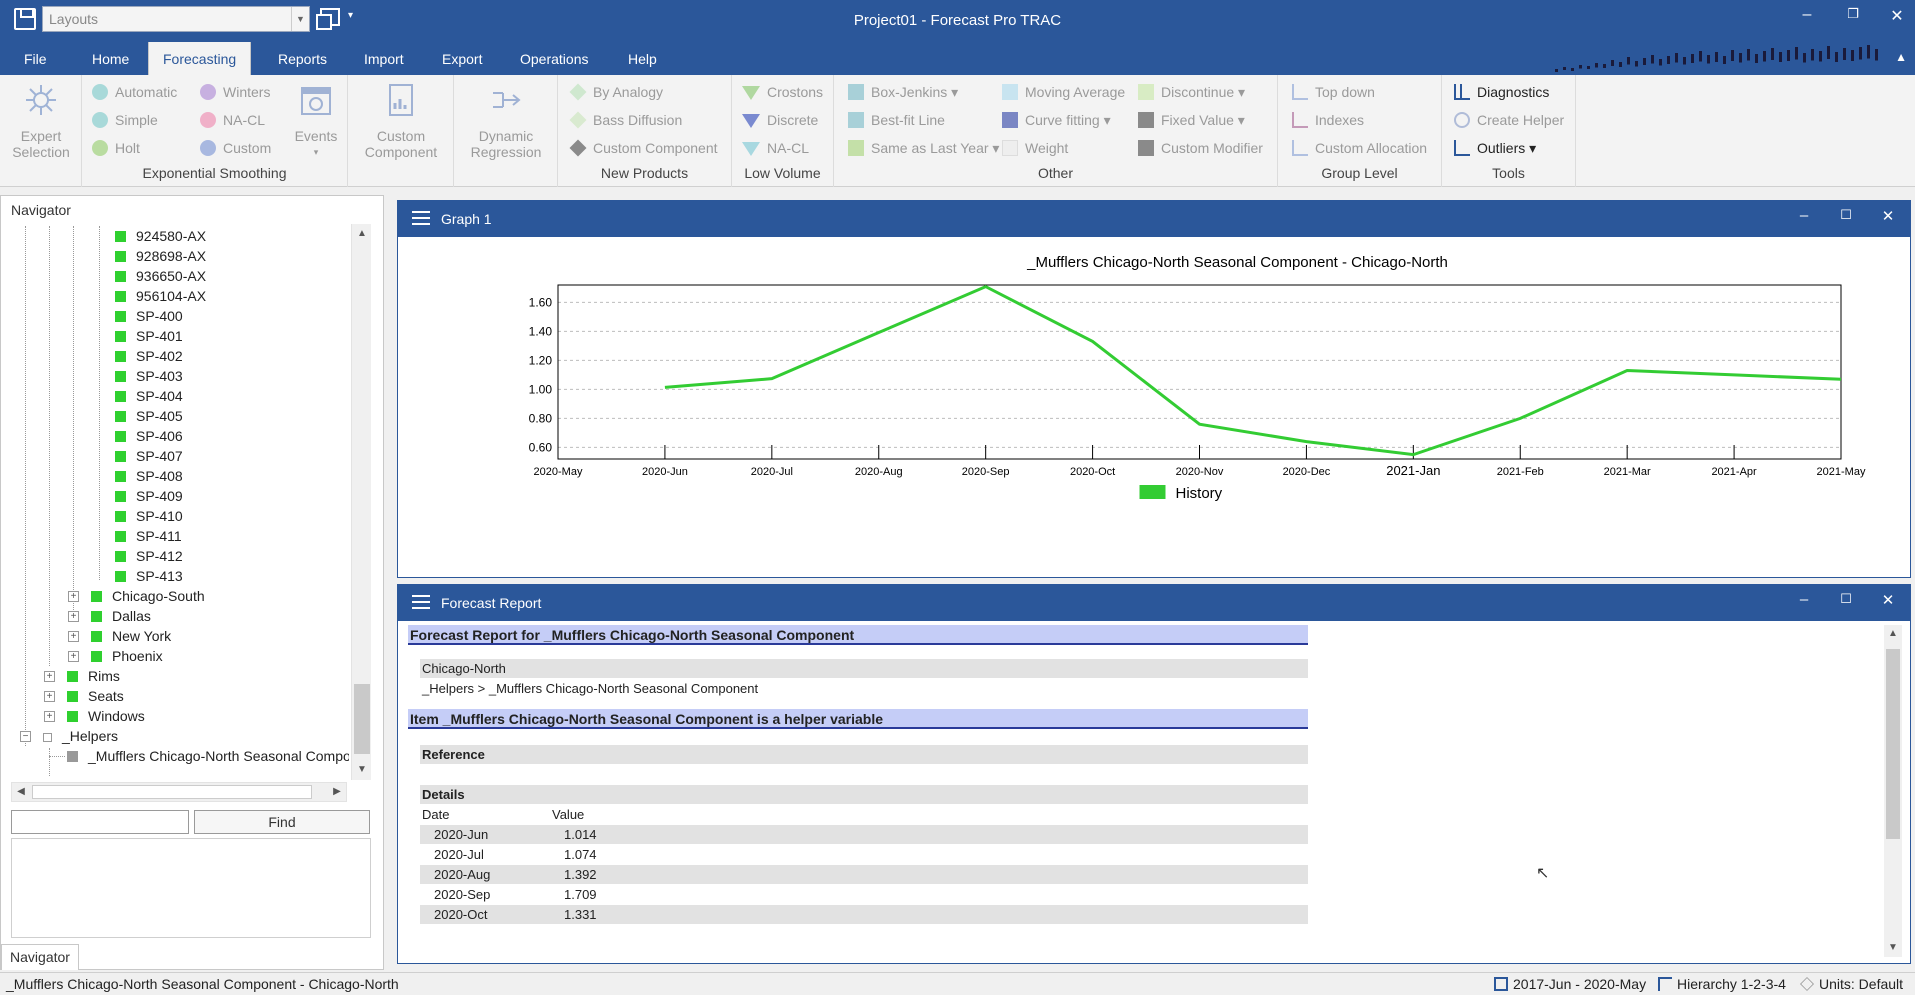 This screenshot has width=1915, height=995. Describe the element at coordinates (1722, 984) in the screenshot. I see `status-hierarchy: Hierarchy 1-2-3-4` at that location.